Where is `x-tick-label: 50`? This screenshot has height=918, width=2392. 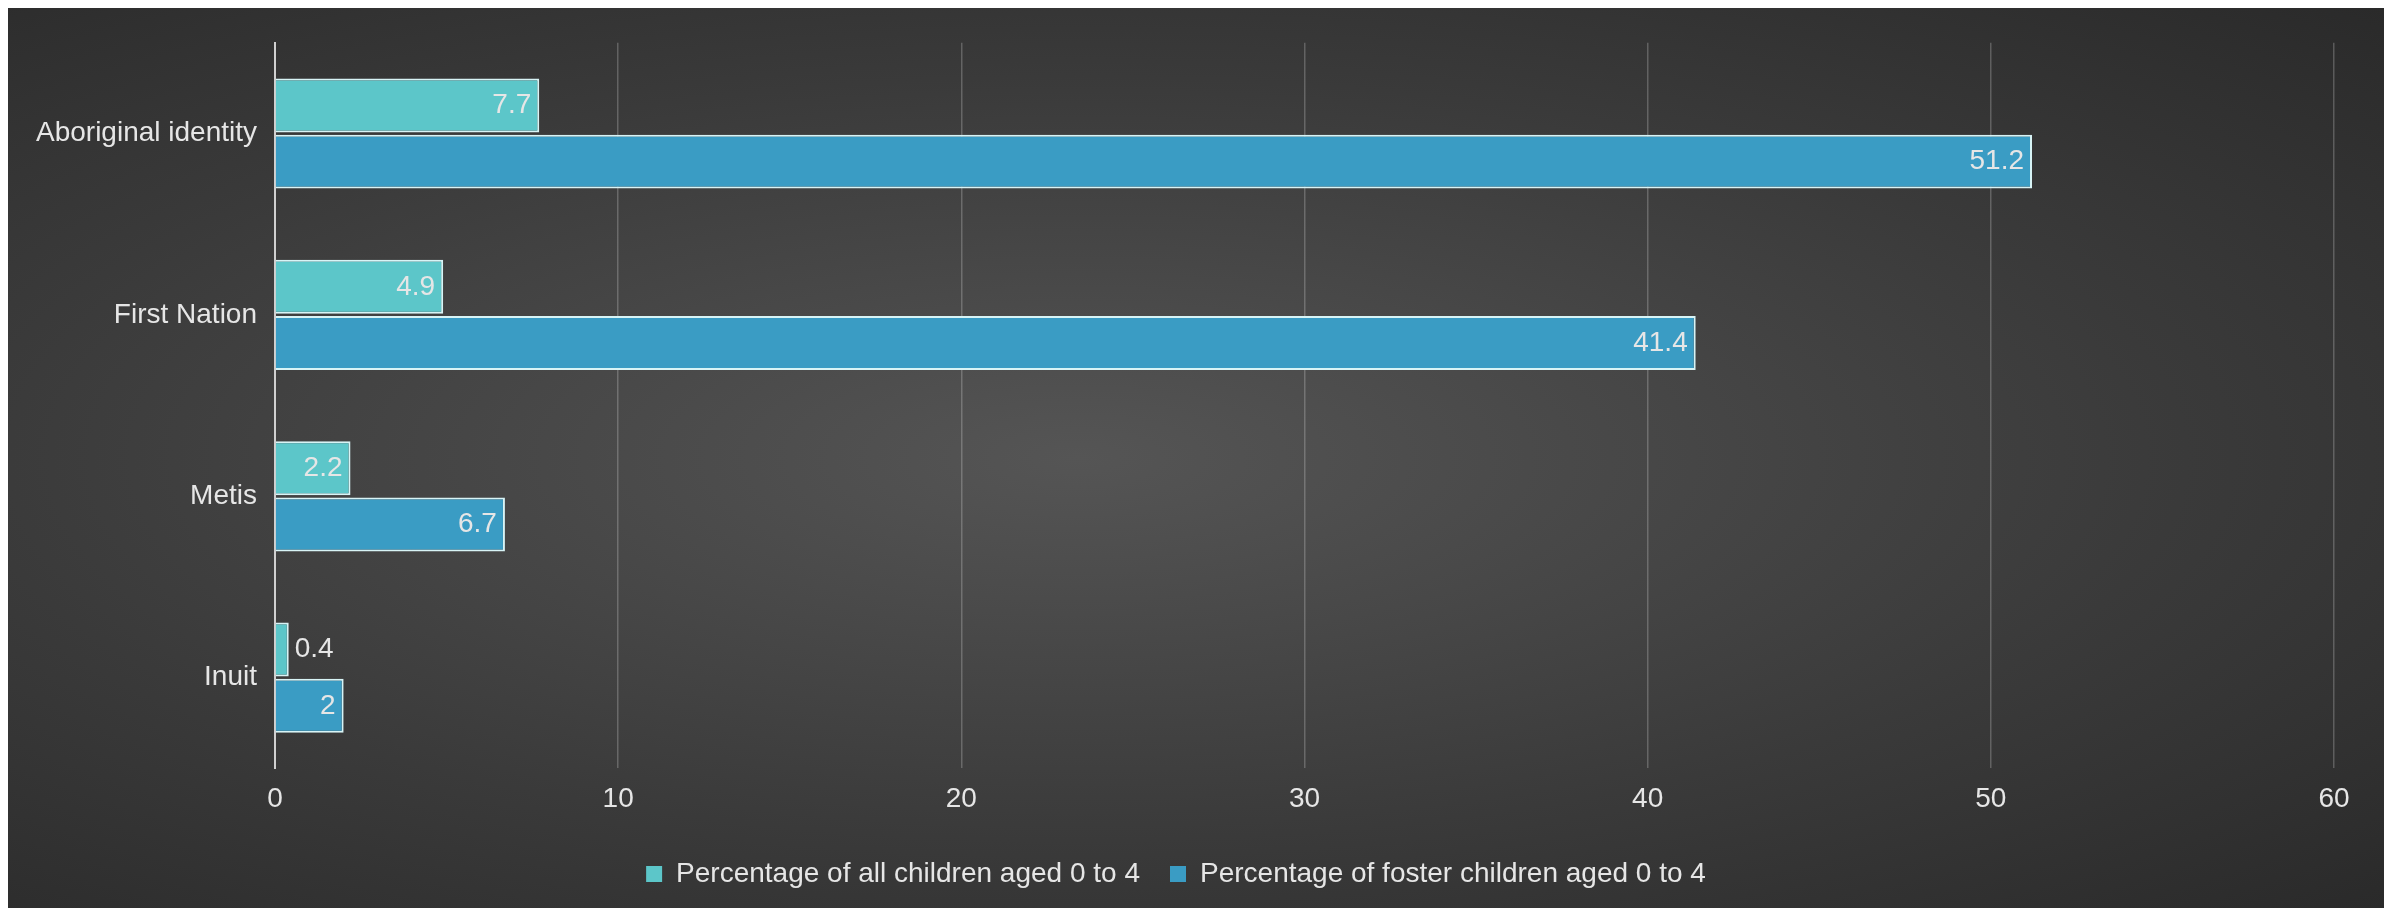 x-tick-label: 50 is located at coordinates (1991, 797).